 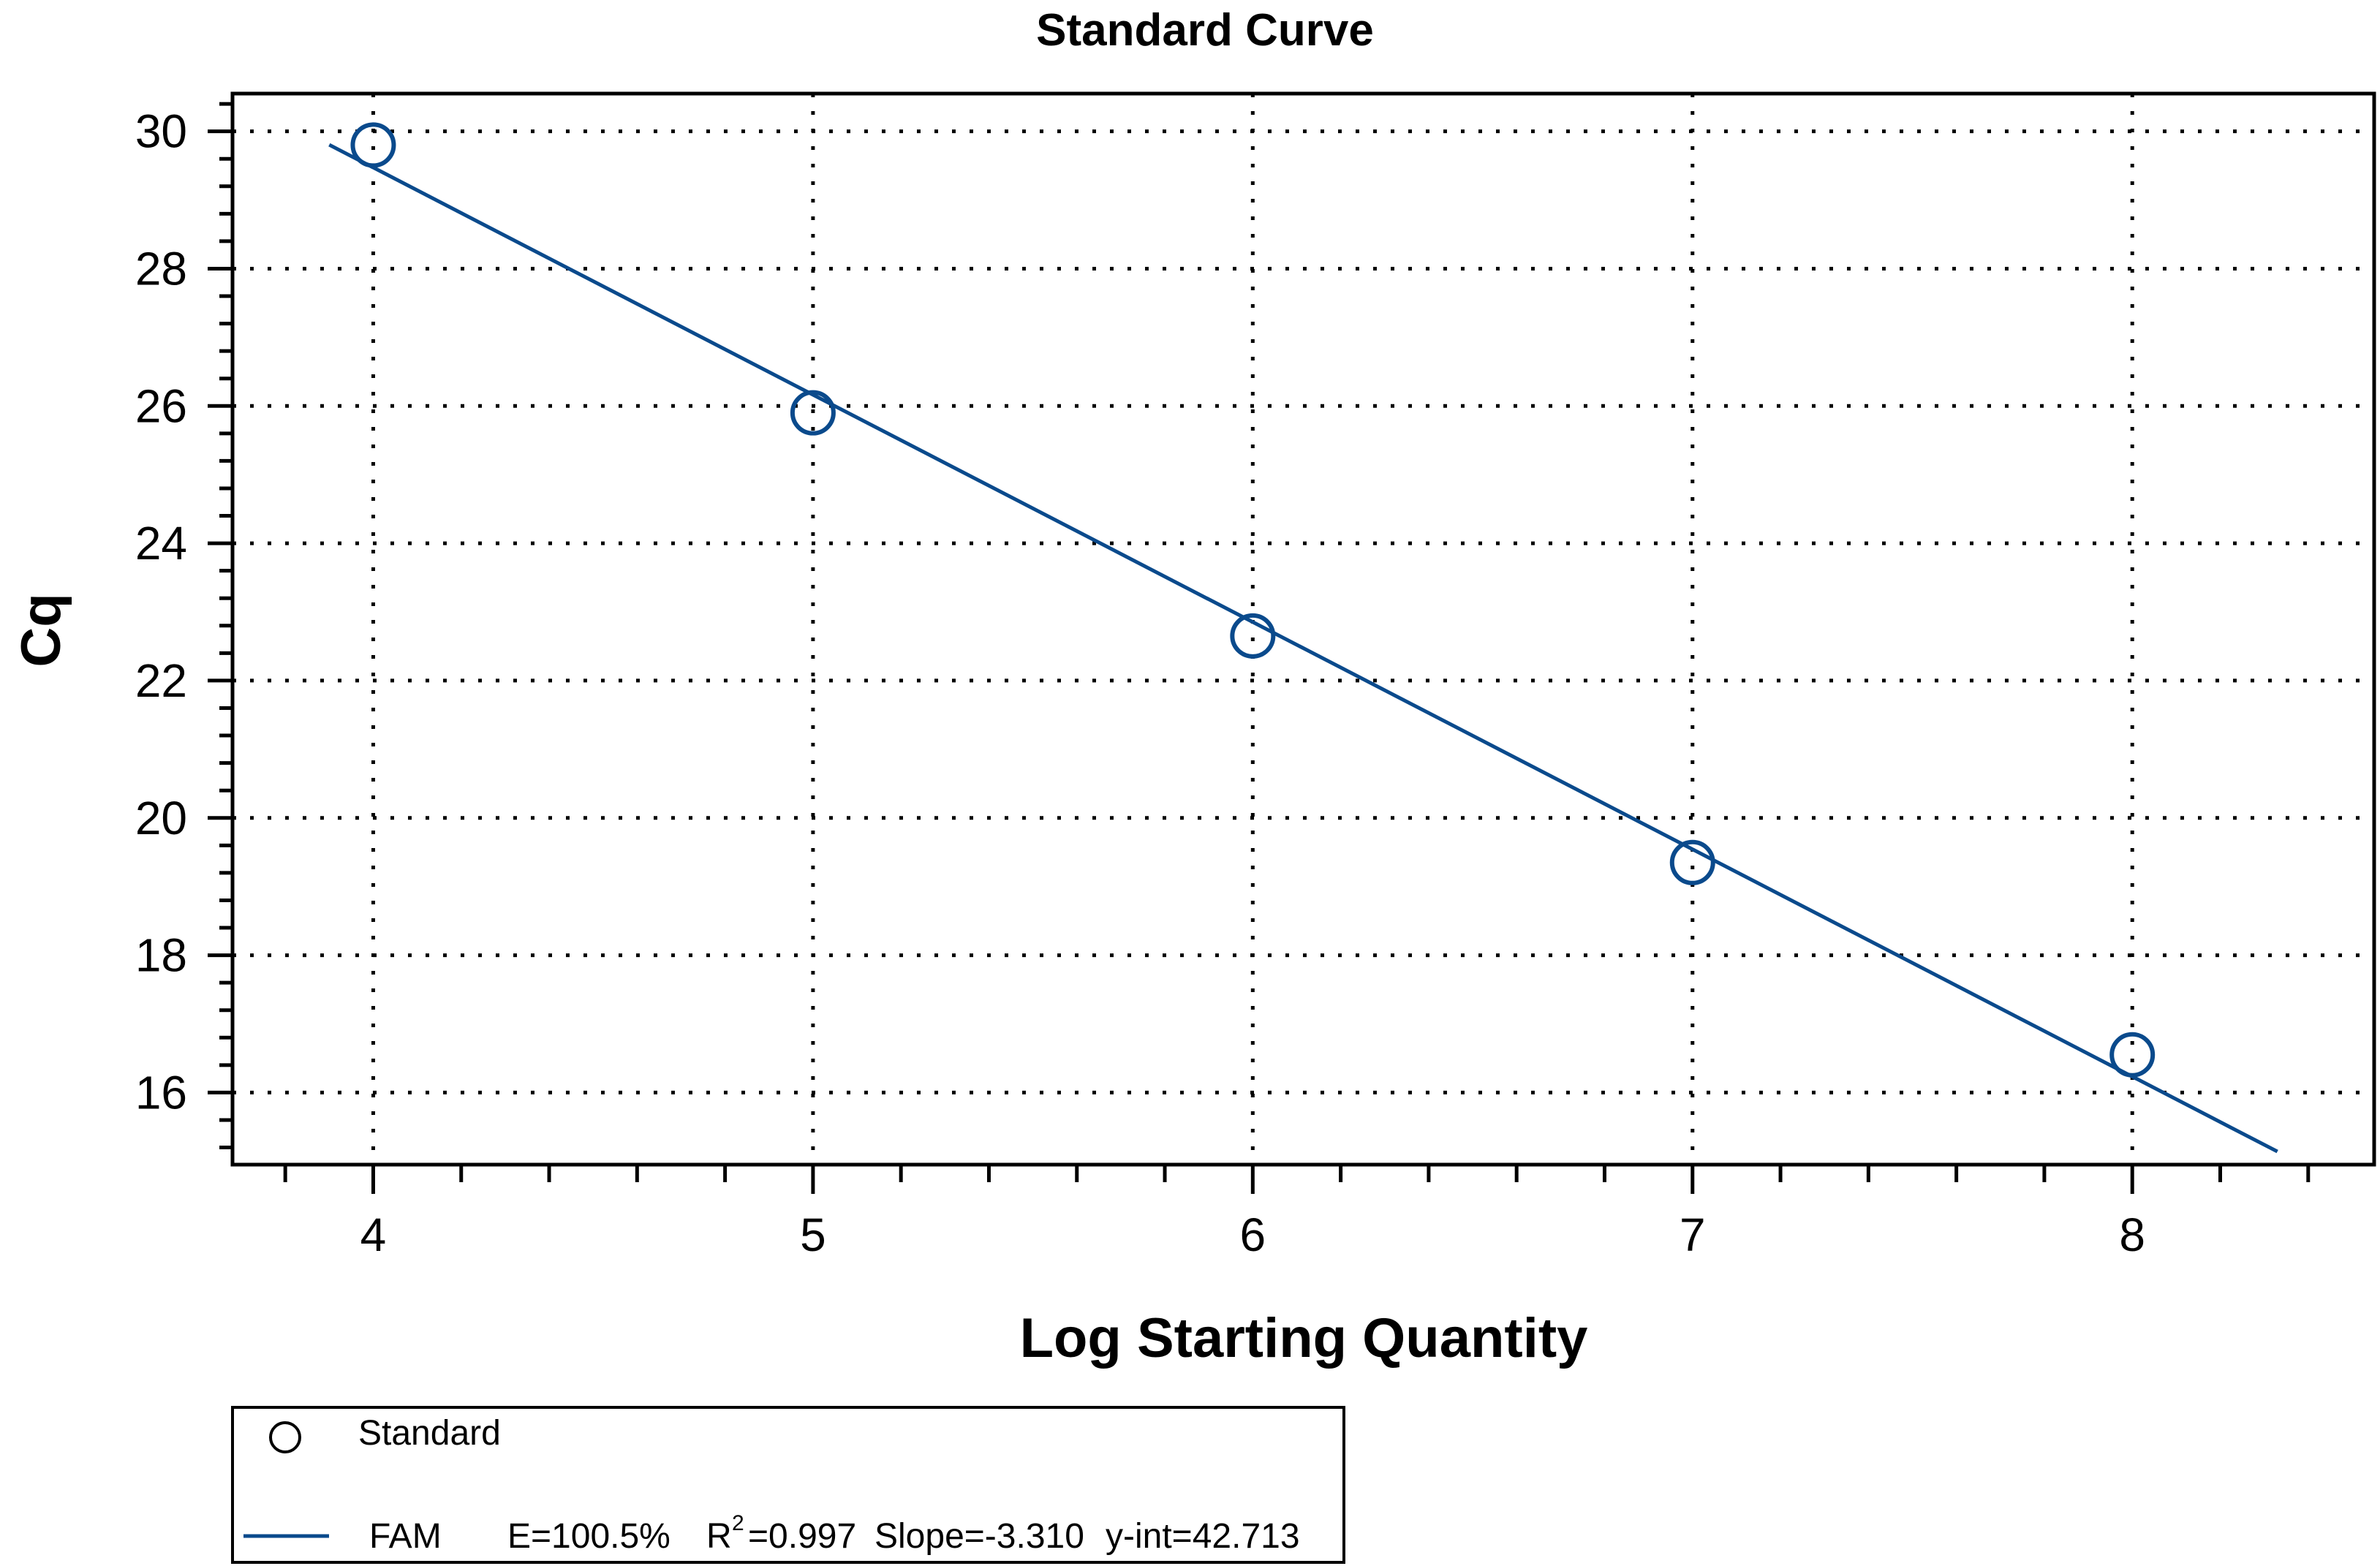 What do you see at coordinates (588, 1536) in the screenshot?
I see `legend-efficiency: E=100.5%` at bounding box center [588, 1536].